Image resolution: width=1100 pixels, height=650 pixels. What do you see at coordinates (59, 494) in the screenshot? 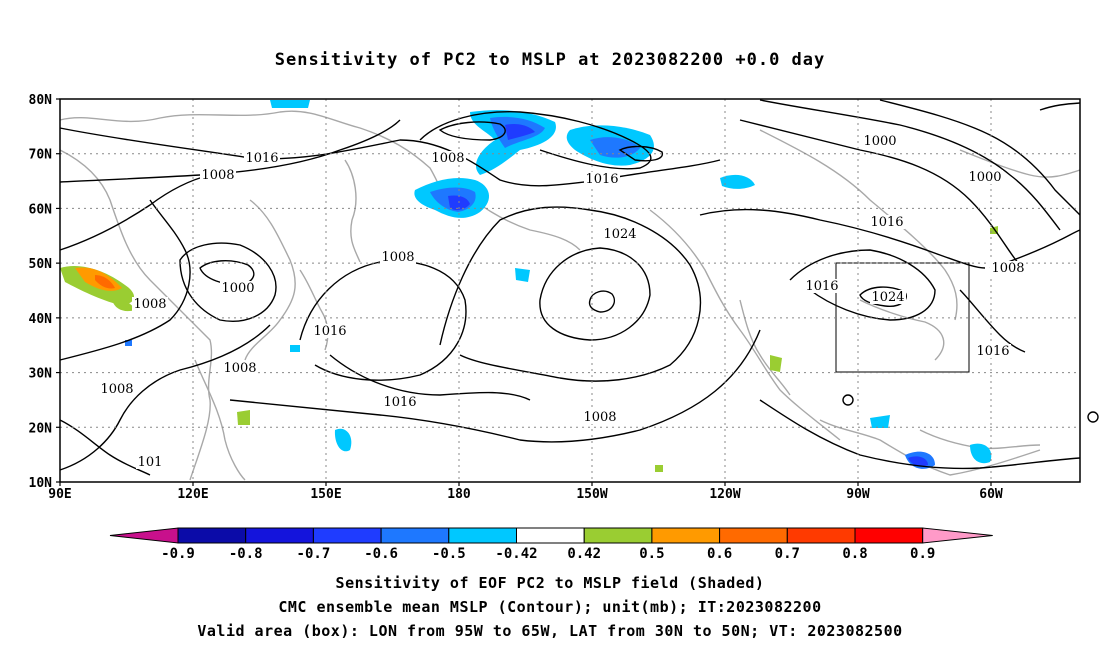
I see `lon-label: 90E` at bounding box center [59, 494].